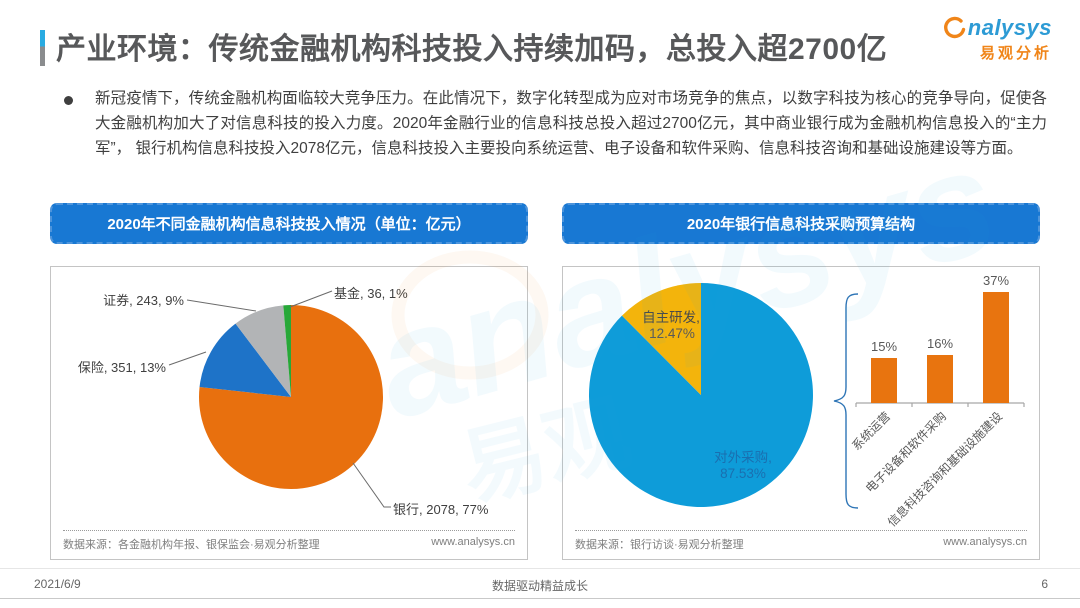  Describe the element at coordinates (371, 293) in the screenshot. I see `pie-label-fund: 基金, 36, 1%` at that location.